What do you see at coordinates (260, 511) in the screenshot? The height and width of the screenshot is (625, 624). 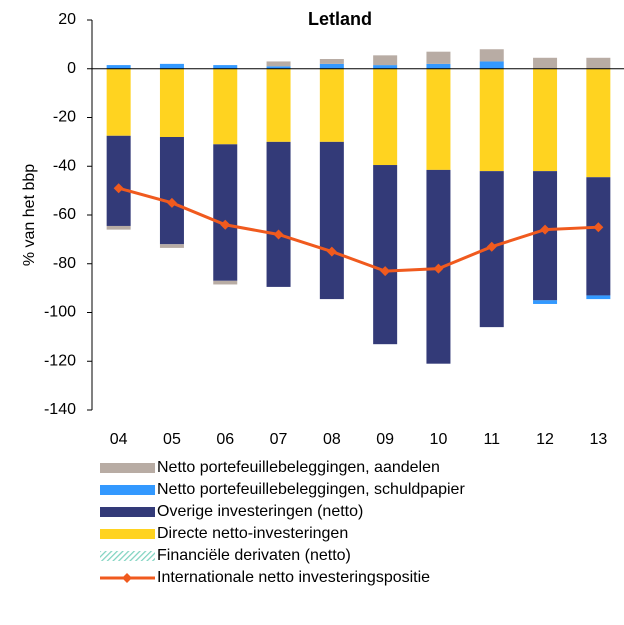 I see `legend-label: Overige investeringen (netto)` at bounding box center [260, 511].